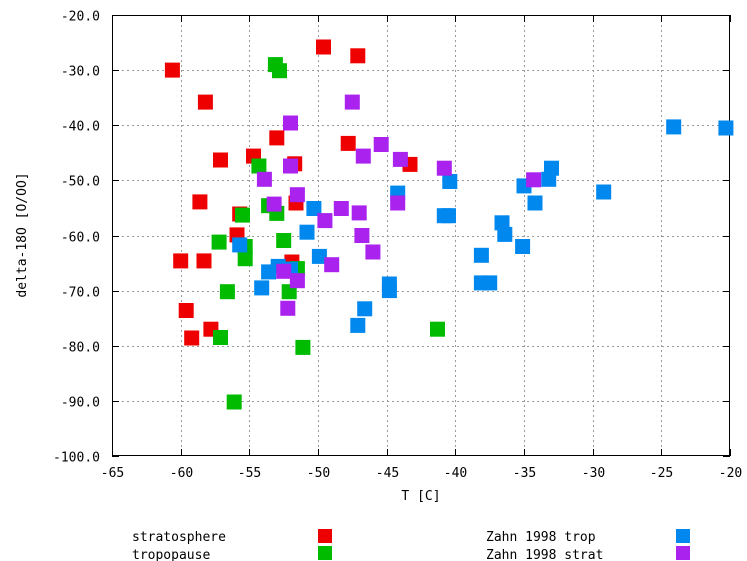  I want to click on x-tick-label: -60, so click(181, 473).